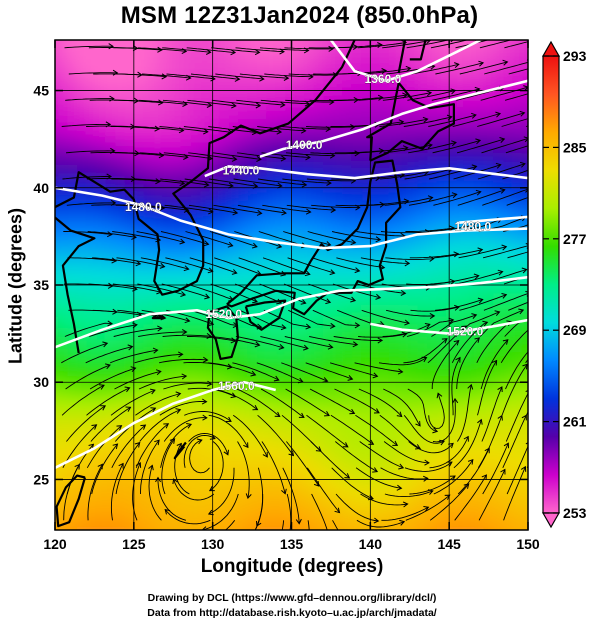 The width and height of the screenshot is (599, 625). What do you see at coordinates (575, 147) in the screenshot?
I see `colorbar-tick-label: 285` at bounding box center [575, 147].